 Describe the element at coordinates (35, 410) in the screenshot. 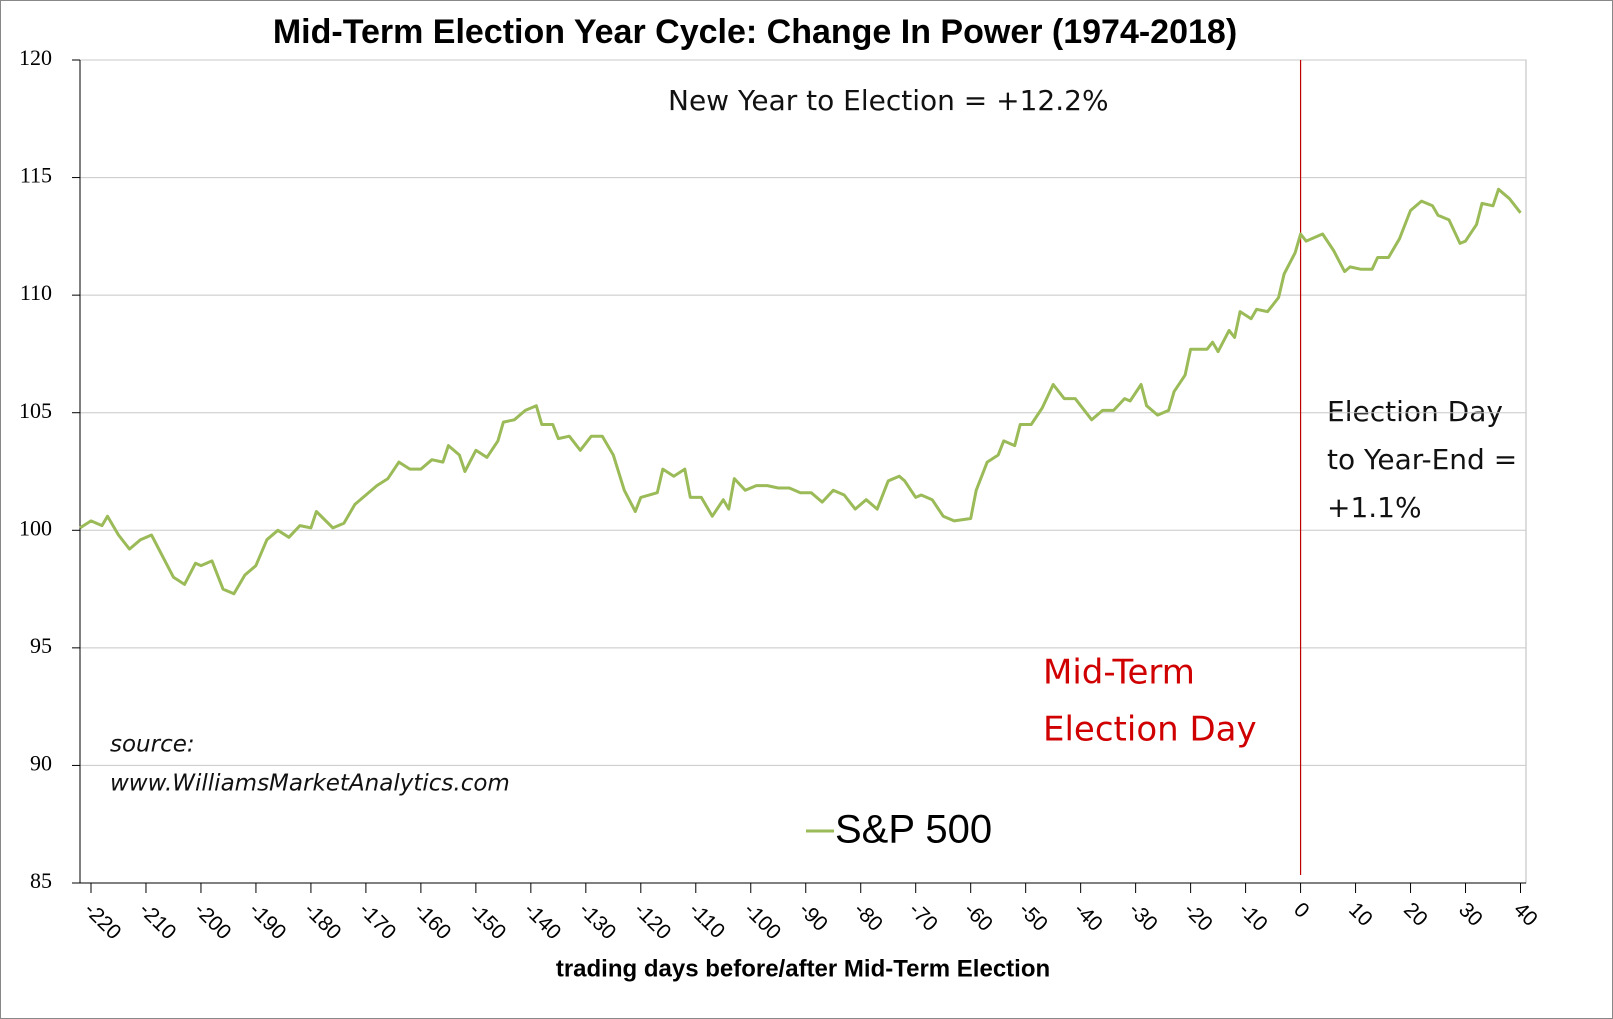

I see `y-tick-label: 105` at that location.